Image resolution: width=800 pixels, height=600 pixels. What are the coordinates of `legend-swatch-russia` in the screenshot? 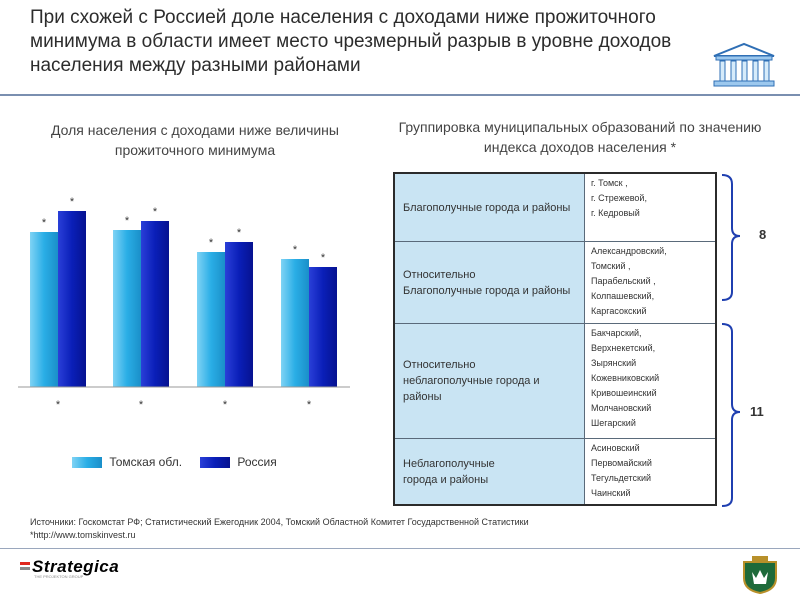 It's located at (215, 463).